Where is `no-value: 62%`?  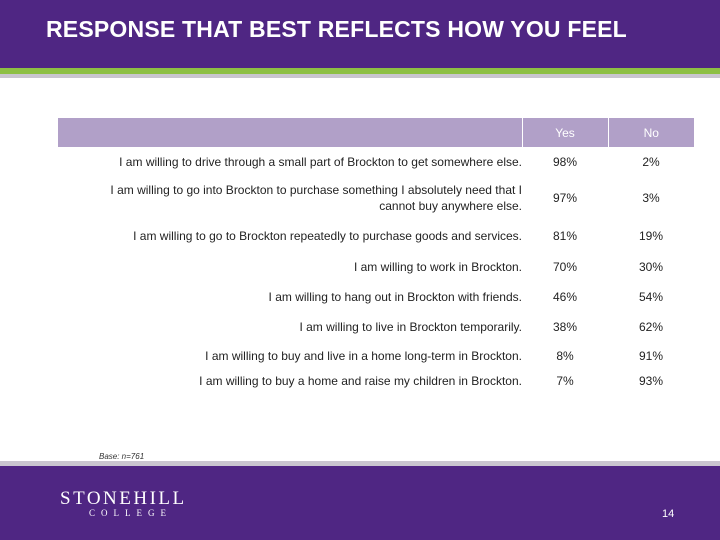 no-value: 62% is located at coordinates (651, 327).